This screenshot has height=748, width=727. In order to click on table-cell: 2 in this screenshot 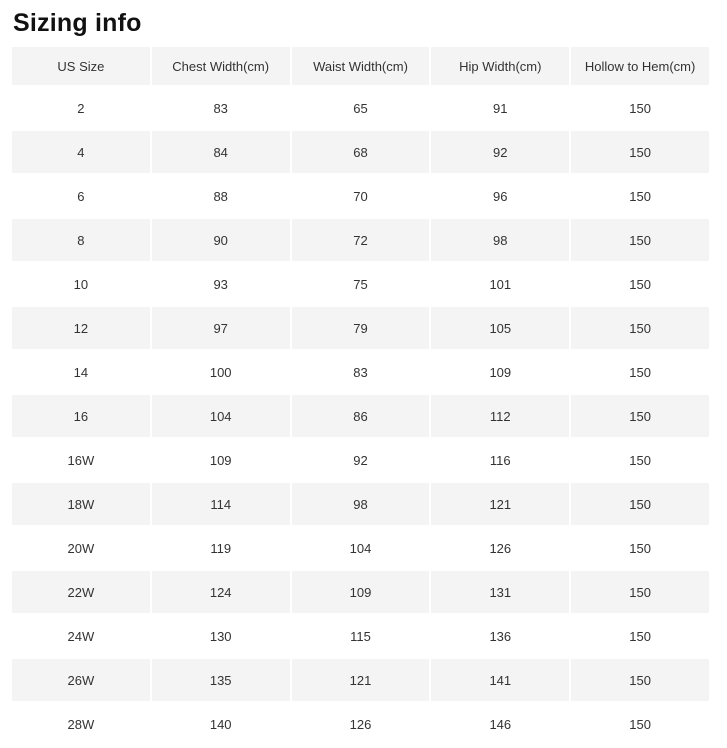, I will do `click(81, 108)`.